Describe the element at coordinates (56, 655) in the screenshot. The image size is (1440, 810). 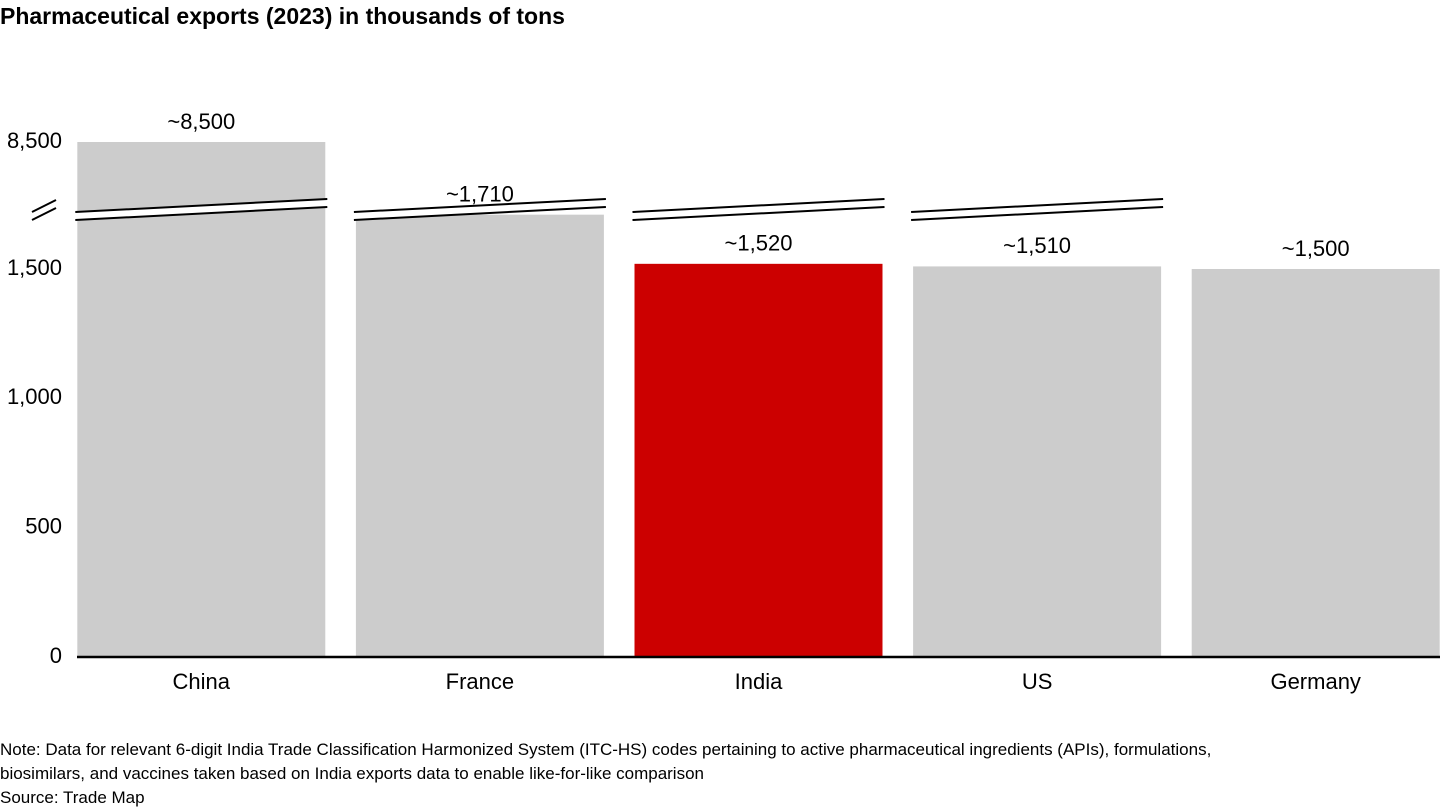
I see `y-tick-label: 0` at that location.